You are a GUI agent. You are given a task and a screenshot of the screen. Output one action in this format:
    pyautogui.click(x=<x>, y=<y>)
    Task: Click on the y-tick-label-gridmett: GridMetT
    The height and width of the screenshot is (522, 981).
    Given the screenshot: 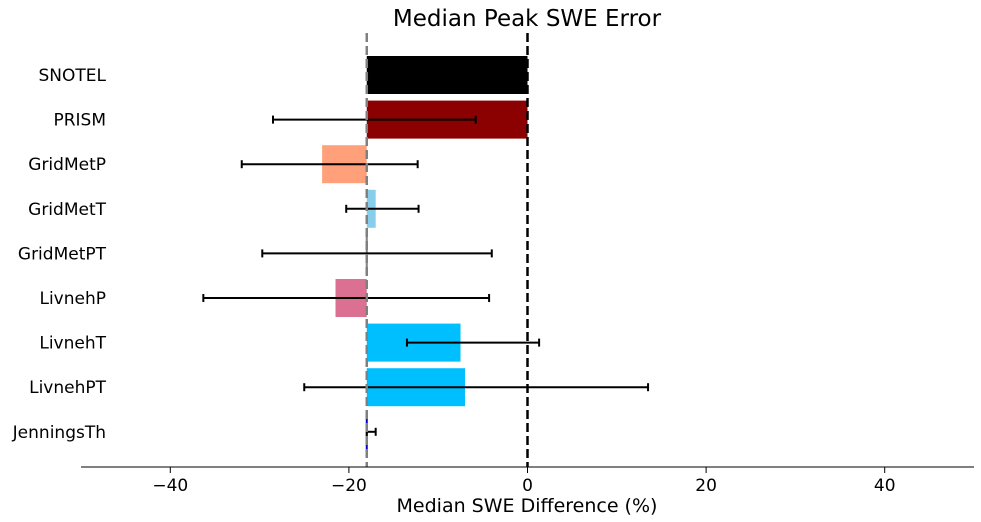 What is the action you would take?
    pyautogui.click(x=67, y=210)
    